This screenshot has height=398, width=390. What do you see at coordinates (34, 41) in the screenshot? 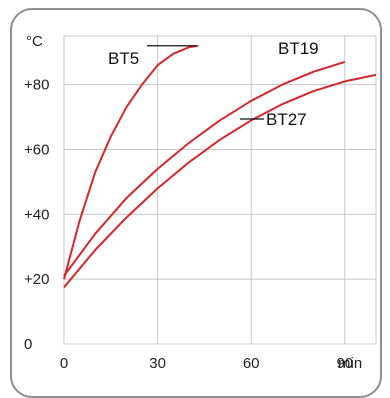
I see `y-axis-unit: °C` at bounding box center [34, 41].